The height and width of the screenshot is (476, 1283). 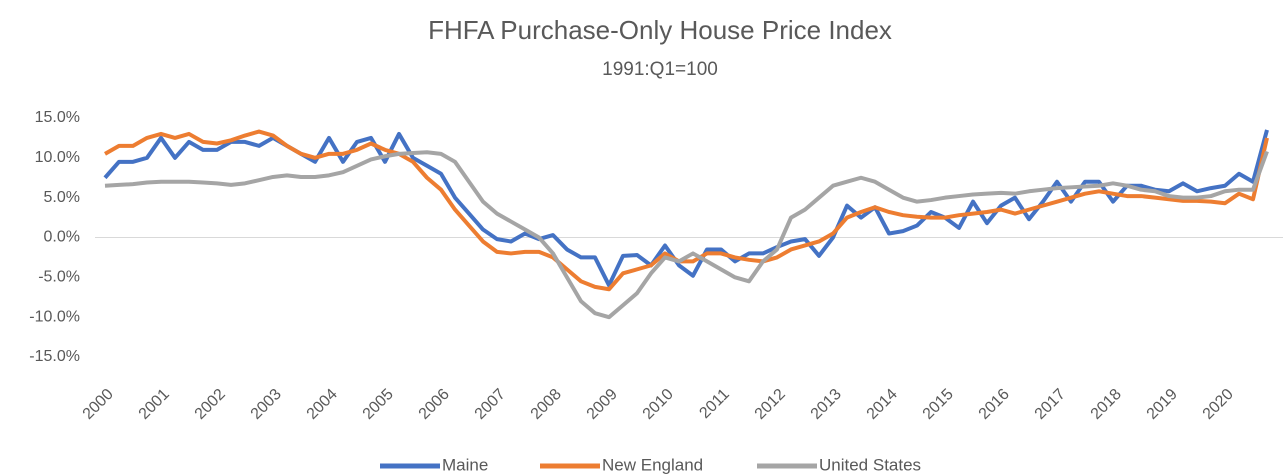 I want to click on y-tick-label: 5.0%, so click(x=62, y=197).